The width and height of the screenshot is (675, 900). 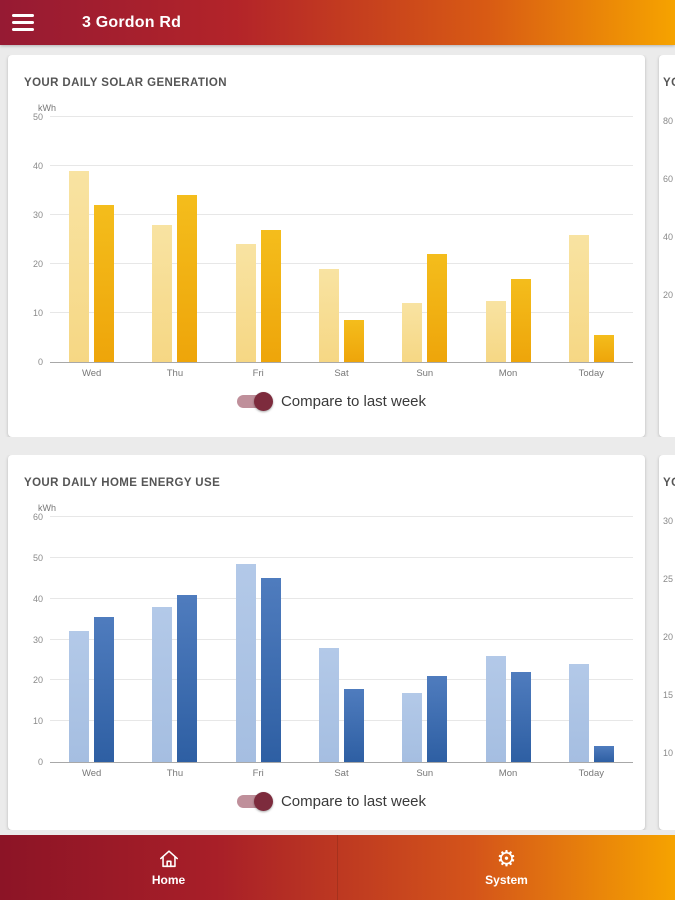 I want to click on menu-icon, so click(x=23, y=22).